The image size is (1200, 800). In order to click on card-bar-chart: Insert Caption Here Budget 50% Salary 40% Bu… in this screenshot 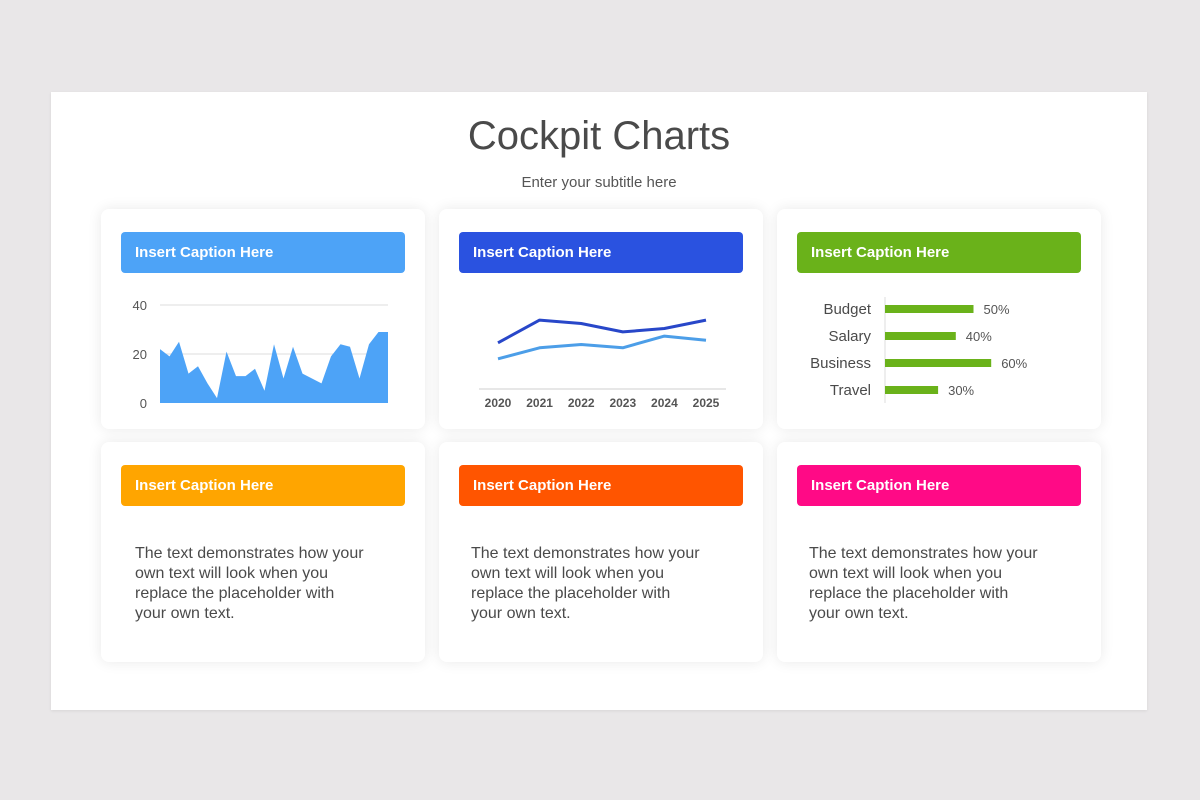, I will do `click(939, 319)`.